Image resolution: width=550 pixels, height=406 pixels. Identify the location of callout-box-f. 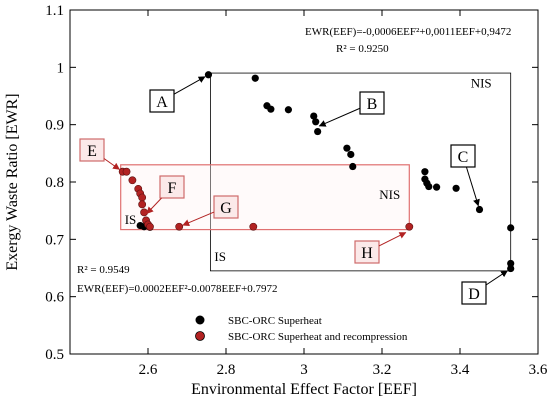
(172, 187).